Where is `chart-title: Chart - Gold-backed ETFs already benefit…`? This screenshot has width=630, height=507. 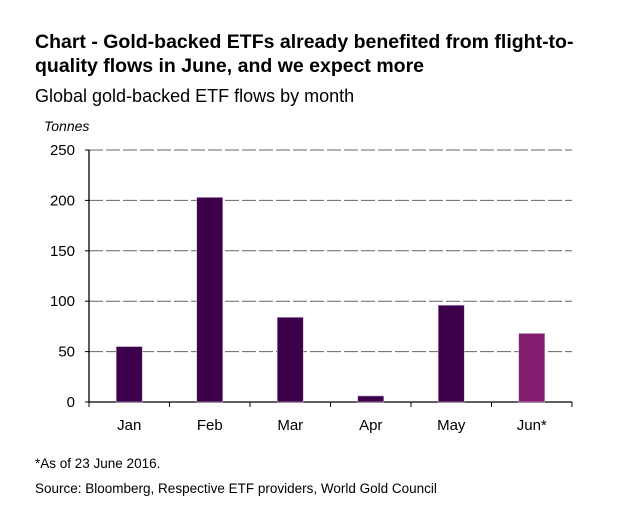 chart-title: Chart - Gold-backed ETFs already benefit… is located at coordinates (304, 54).